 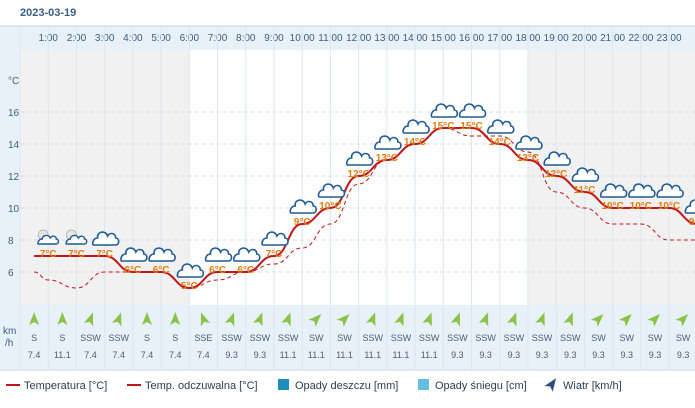 I want to click on temperature-label: 15°C, so click(x=471, y=126).